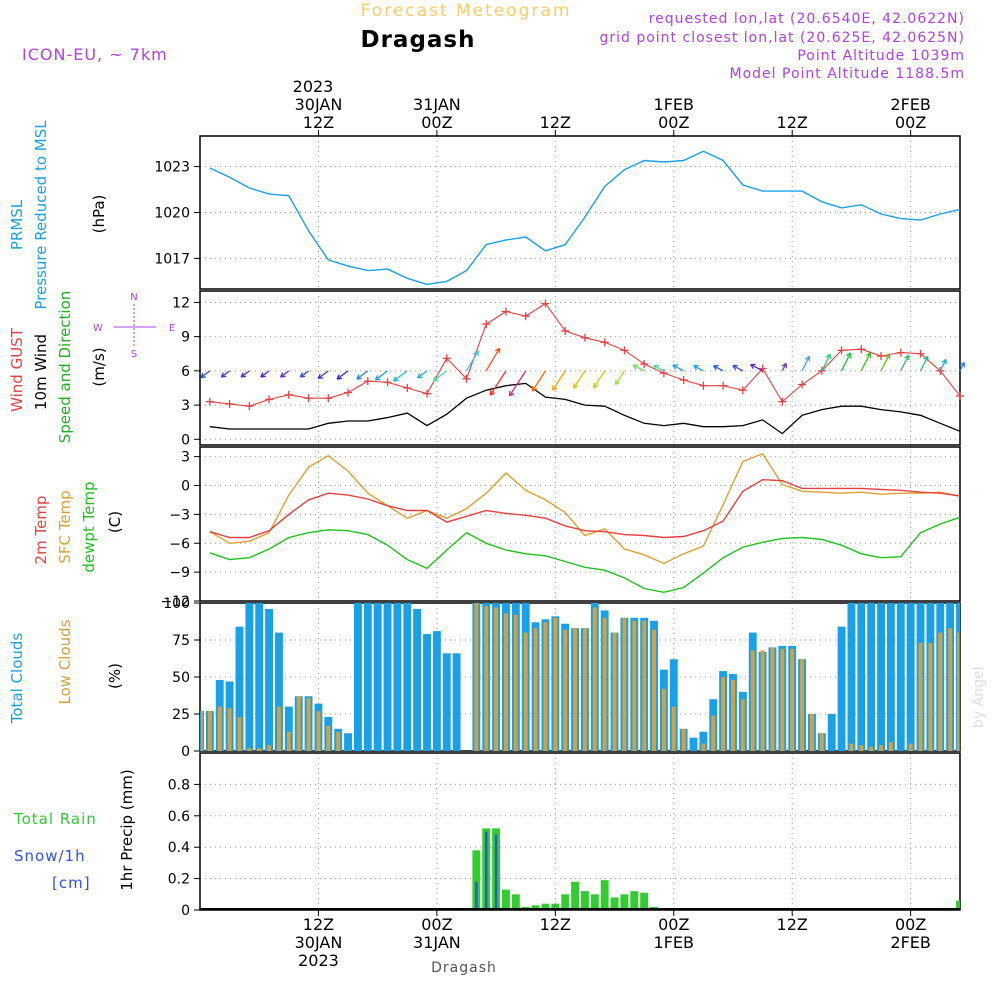 The height and width of the screenshot is (1000, 1000). I want to click on panel-frame, so click(580, 212).